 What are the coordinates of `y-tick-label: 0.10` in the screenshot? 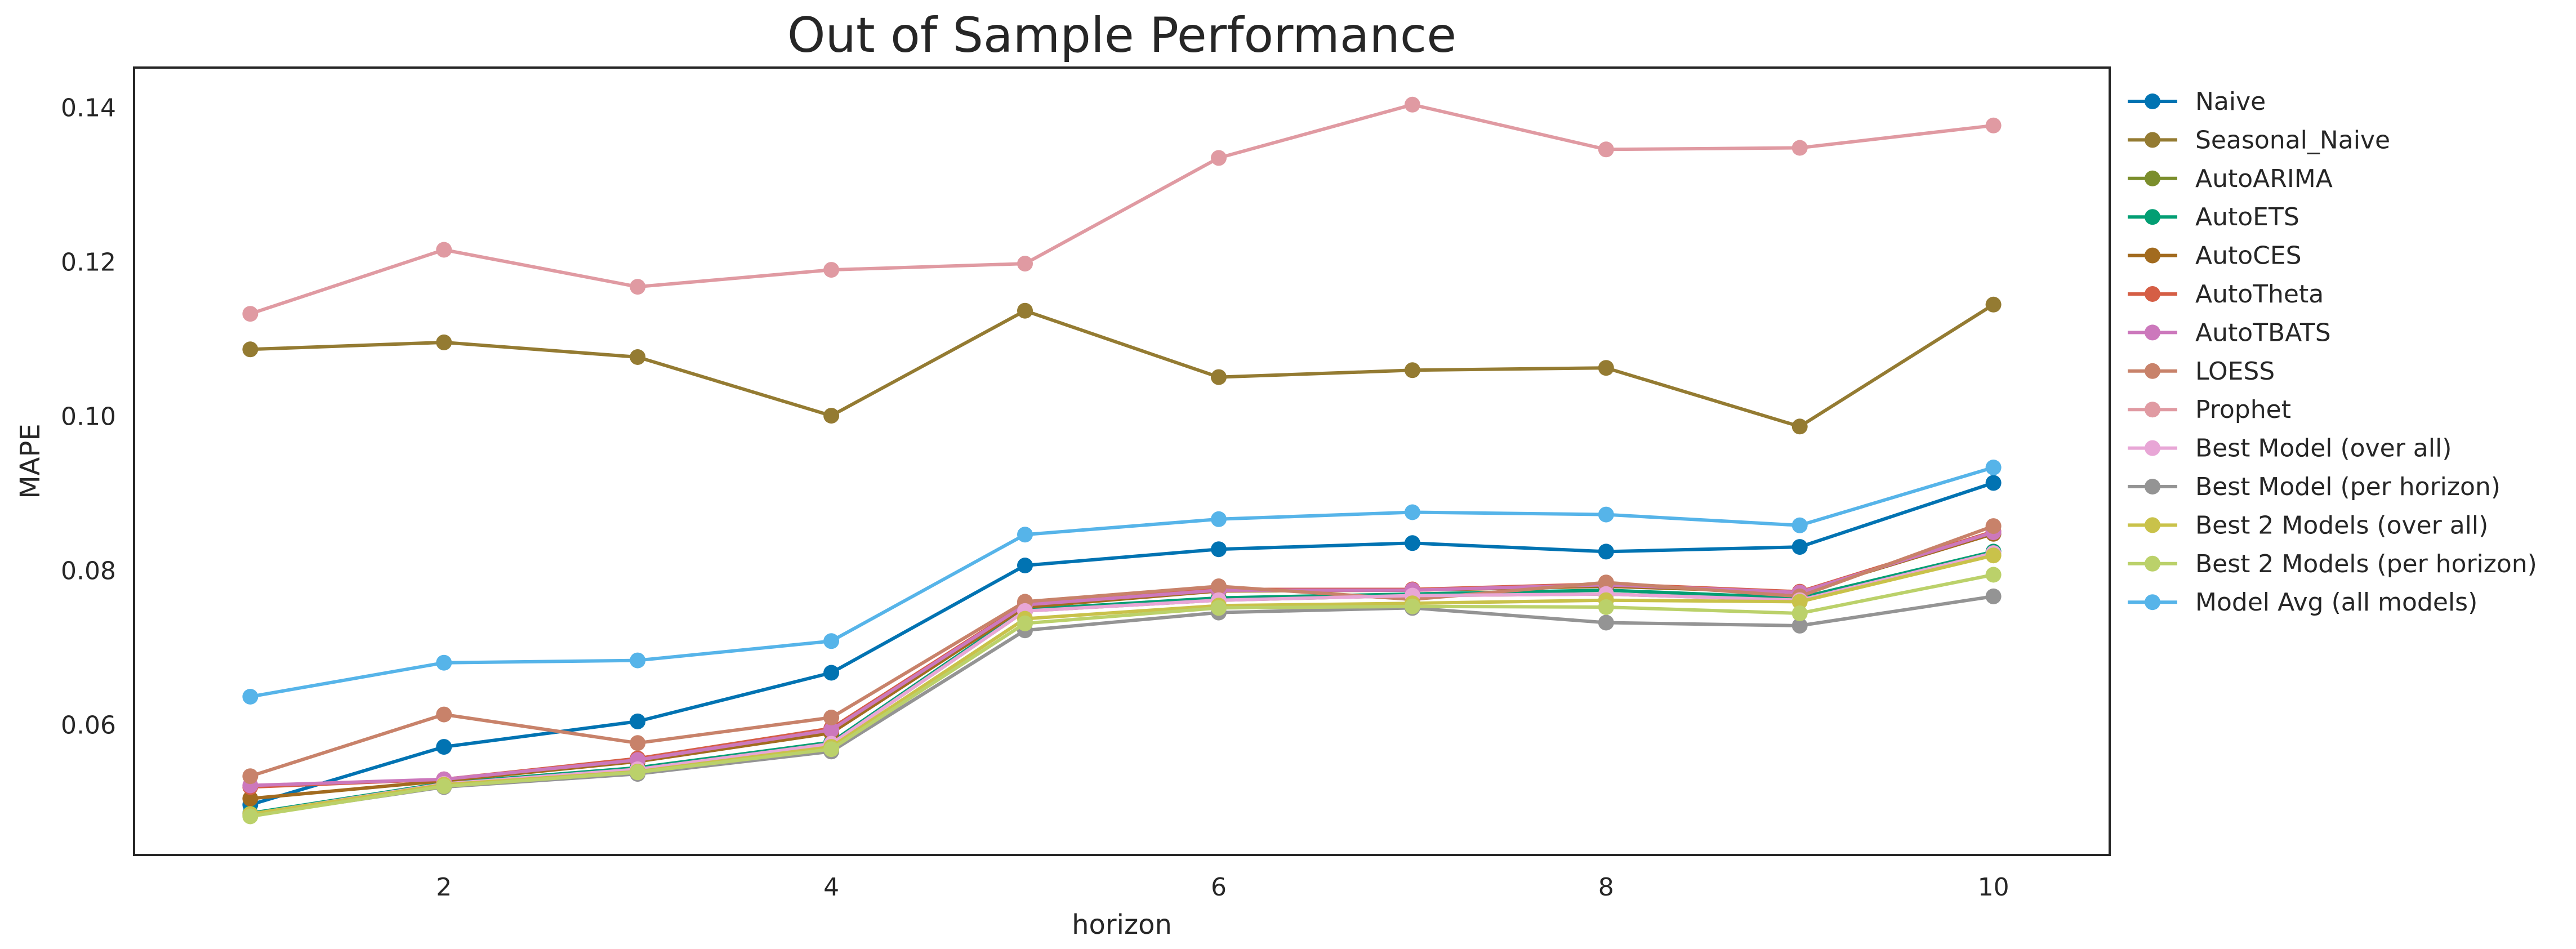 It's located at (88, 417).